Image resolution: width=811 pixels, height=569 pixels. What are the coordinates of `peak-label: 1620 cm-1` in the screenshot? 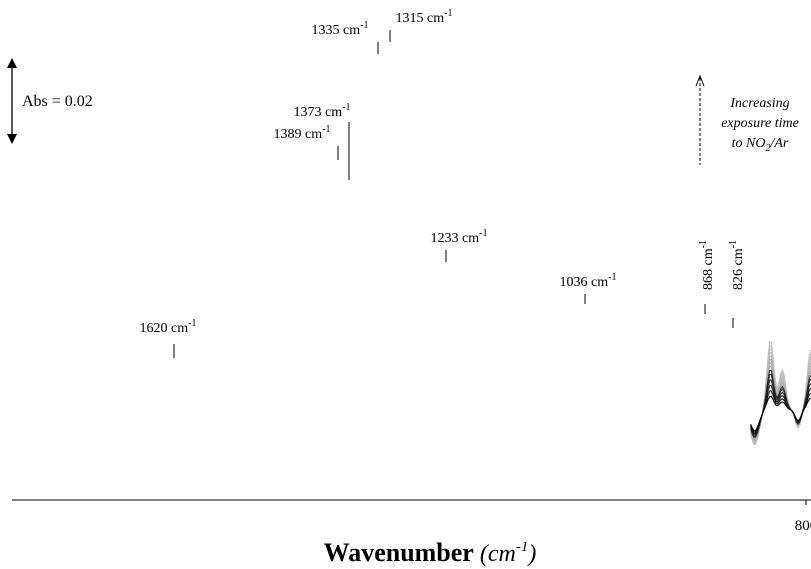 It's located at (168, 327).